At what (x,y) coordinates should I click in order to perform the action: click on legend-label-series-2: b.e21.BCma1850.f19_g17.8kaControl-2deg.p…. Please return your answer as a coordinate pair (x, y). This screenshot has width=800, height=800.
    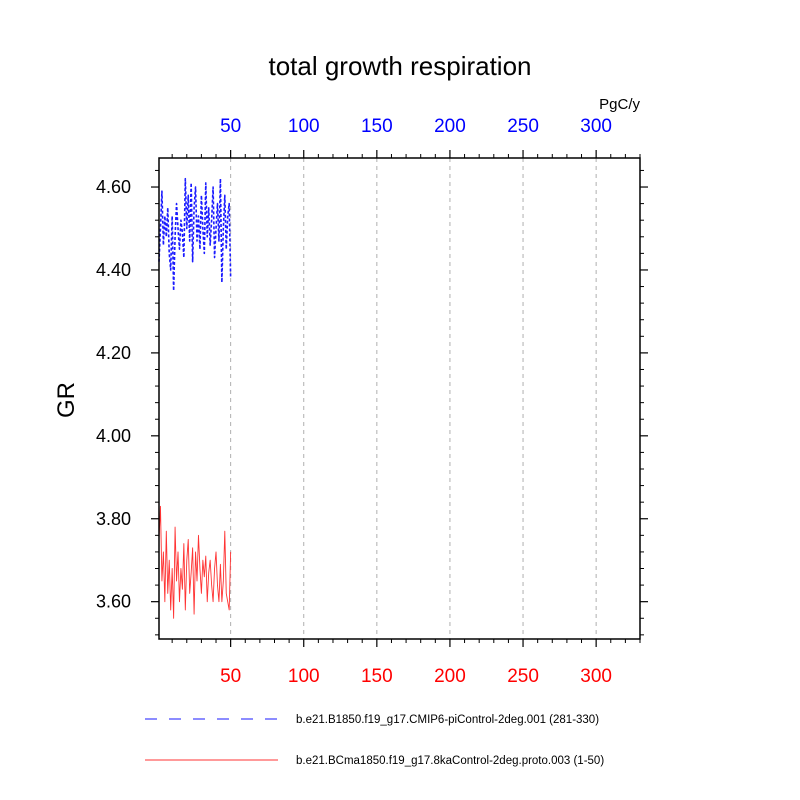
    Looking at the image, I should click on (450, 761).